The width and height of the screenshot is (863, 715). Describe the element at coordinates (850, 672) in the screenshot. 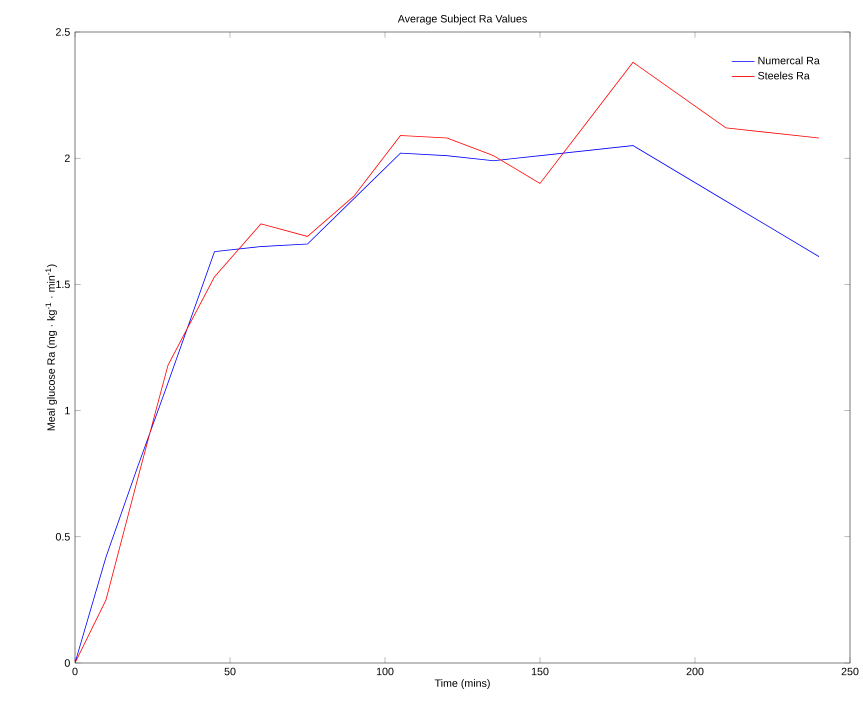

I see `x-tick-label: 250` at that location.